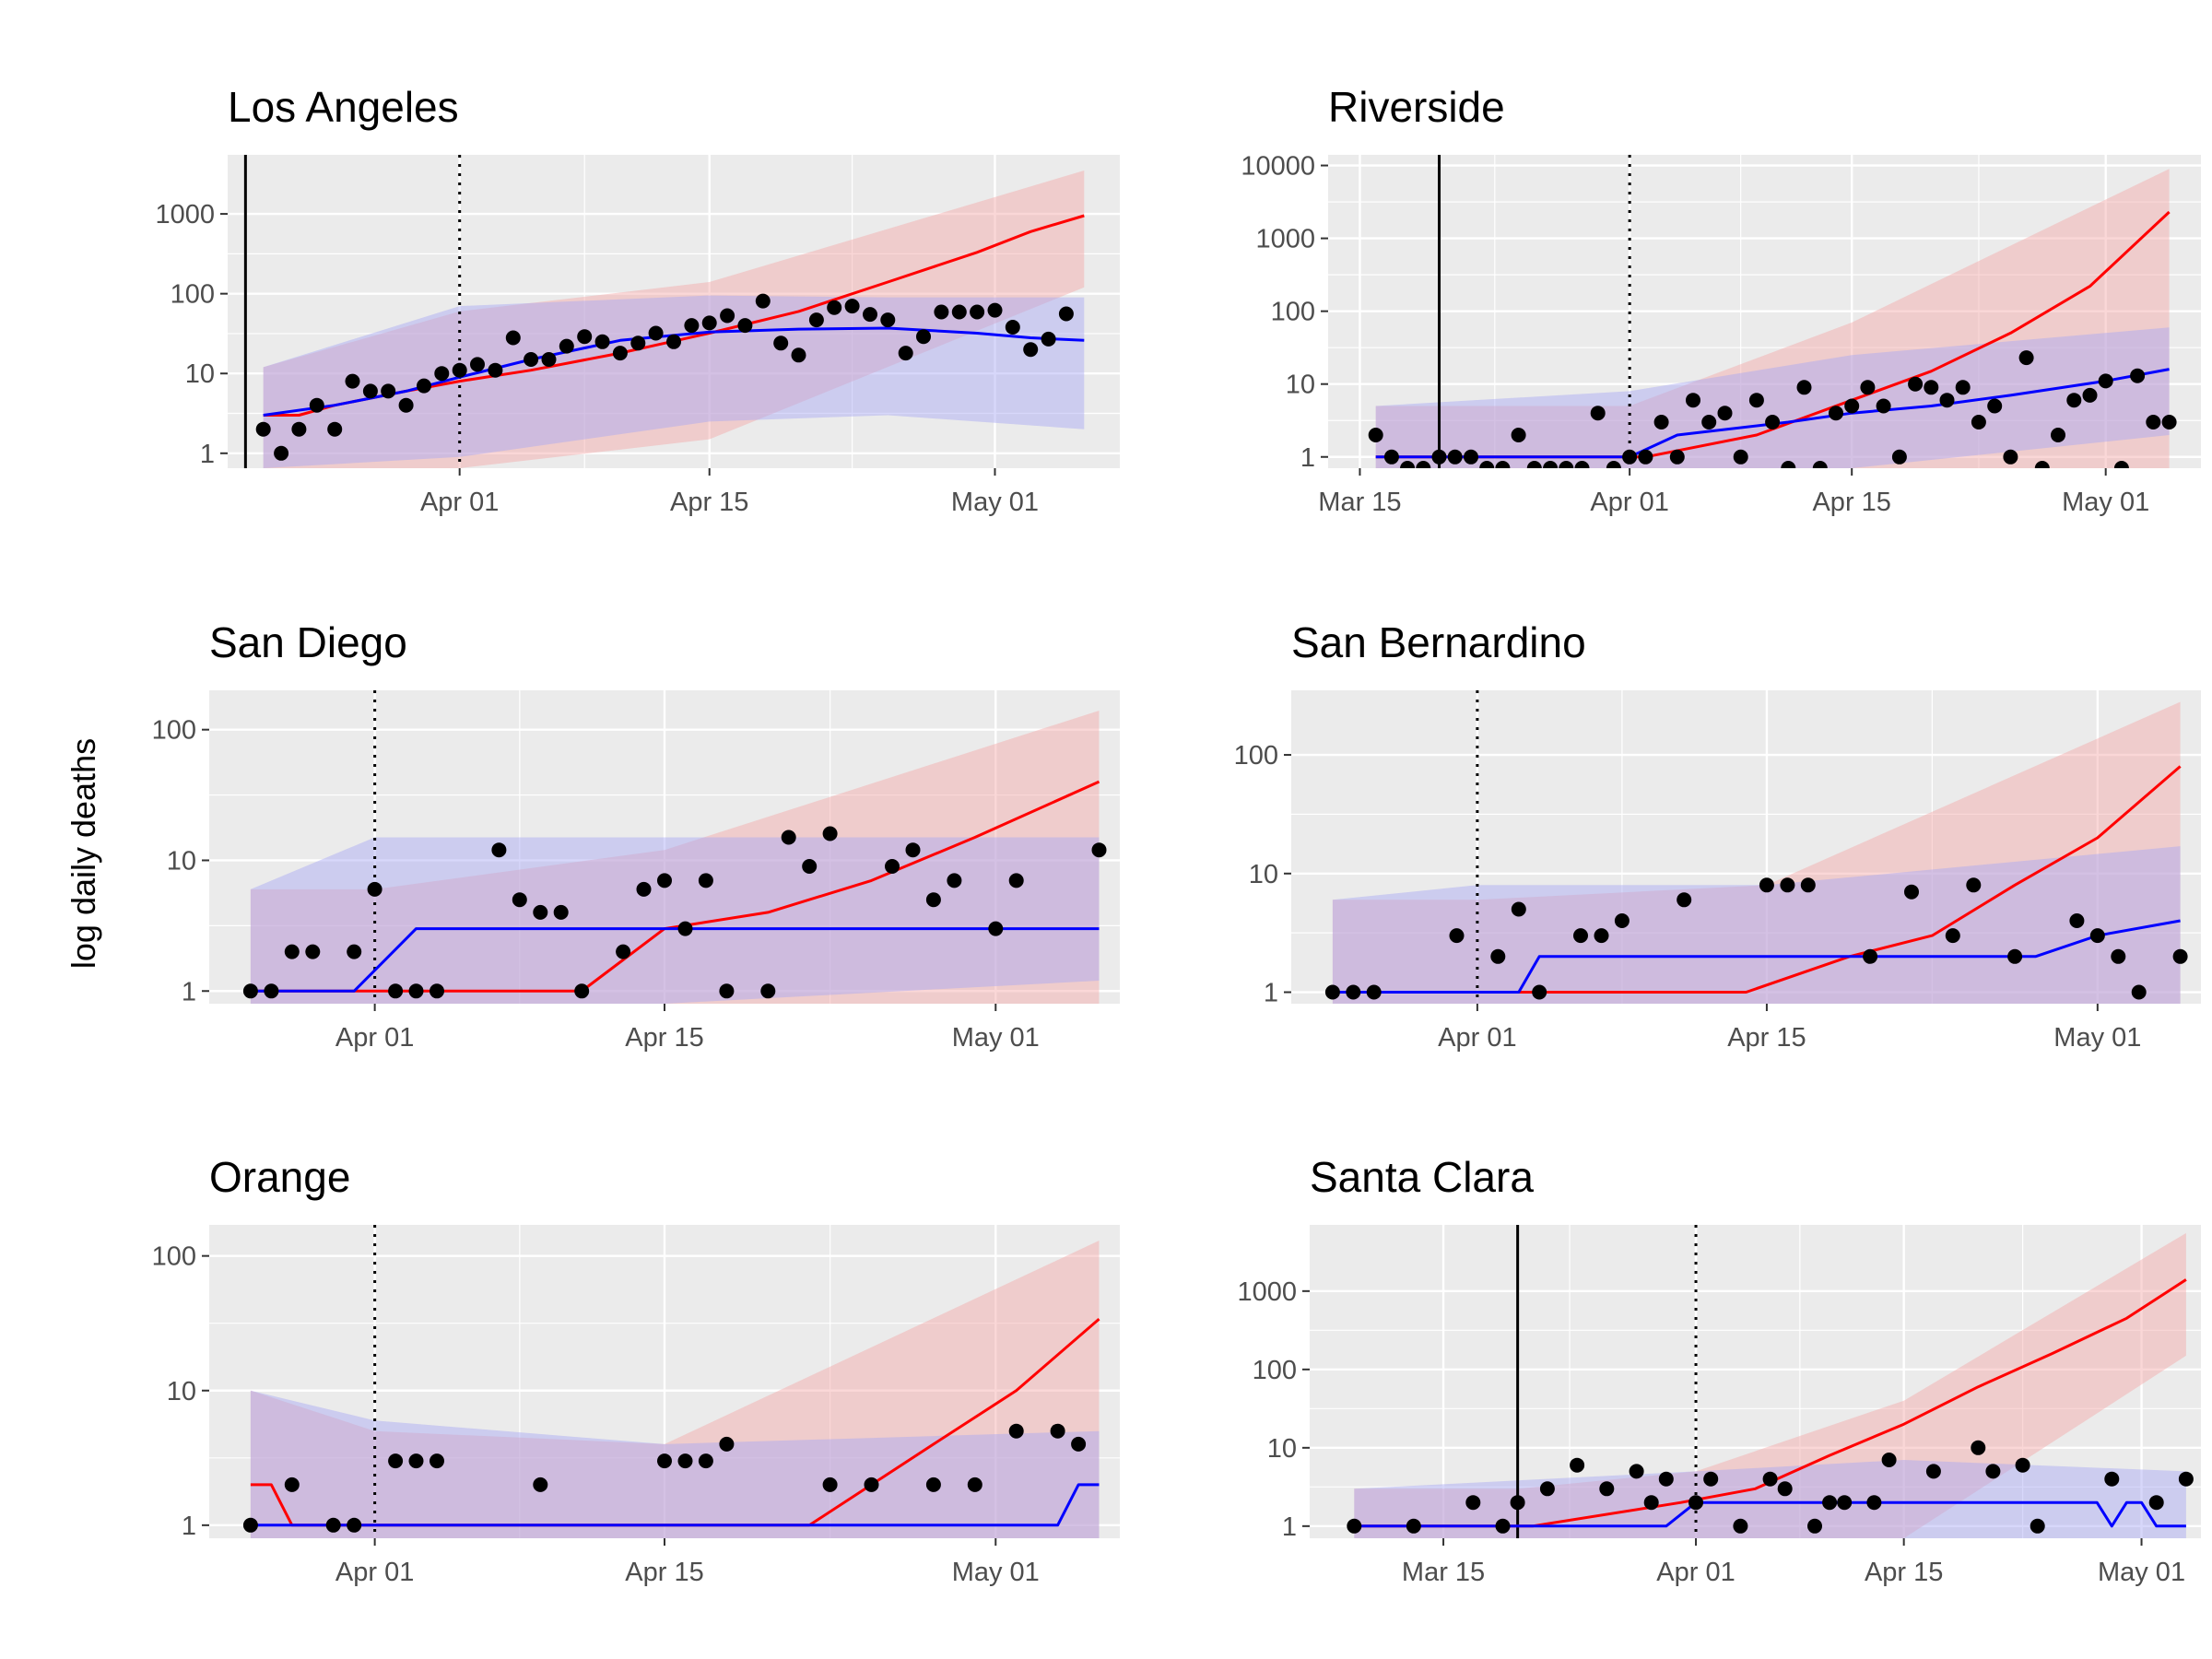 Image resolution: width=2212 pixels, height=1659 pixels. I want to click on x-tick-label: Apr 01, so click(374, 1572).